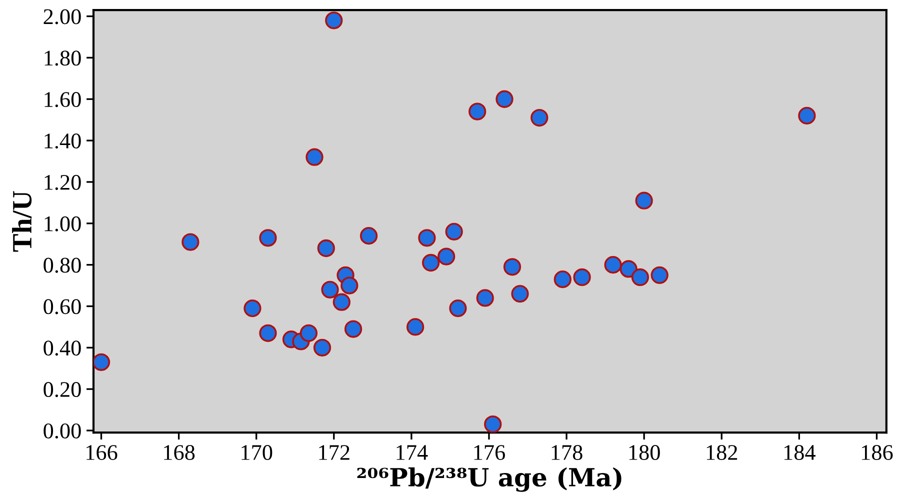 Image resolution: width=899 pixels, height=503 pixels. Describe the element at coordinates (62, 100) in the screenshot. I see `y-tick-label: 1.60` at that location.